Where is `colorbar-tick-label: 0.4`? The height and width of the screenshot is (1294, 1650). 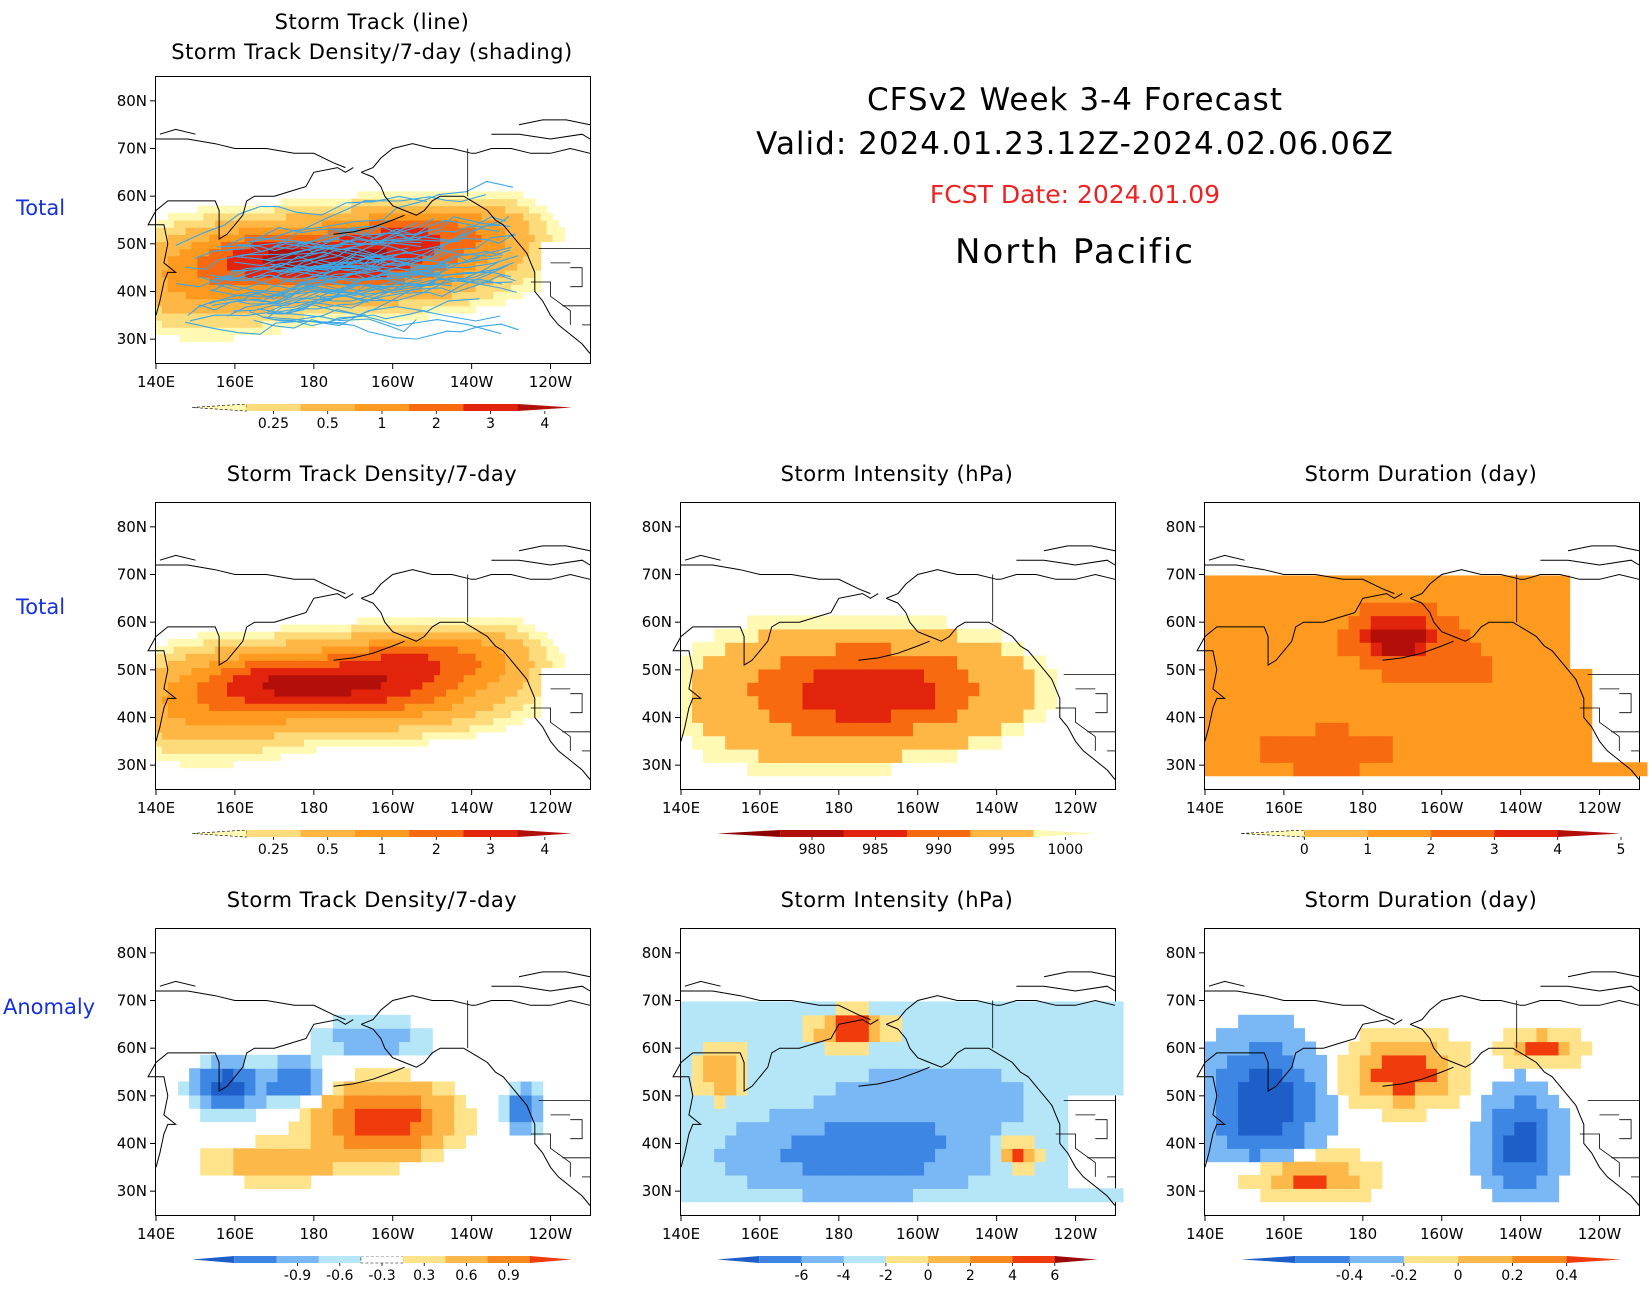
colorbar-tick-label: 0.4 is located at coordinates (1567, 1276).